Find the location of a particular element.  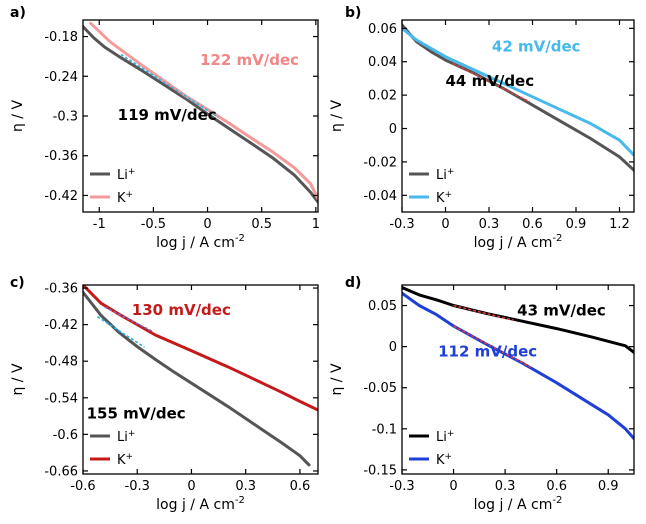

y-tick-label: -0.54 is located at coordinates (61, 398).